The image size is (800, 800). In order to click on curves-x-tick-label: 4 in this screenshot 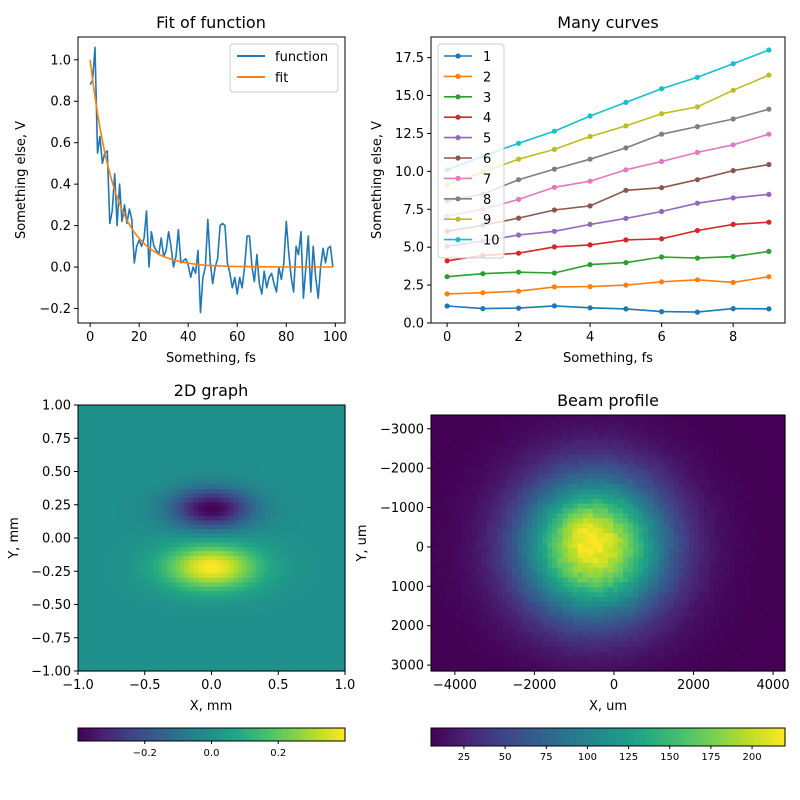, I will do `click(590, 337)`.